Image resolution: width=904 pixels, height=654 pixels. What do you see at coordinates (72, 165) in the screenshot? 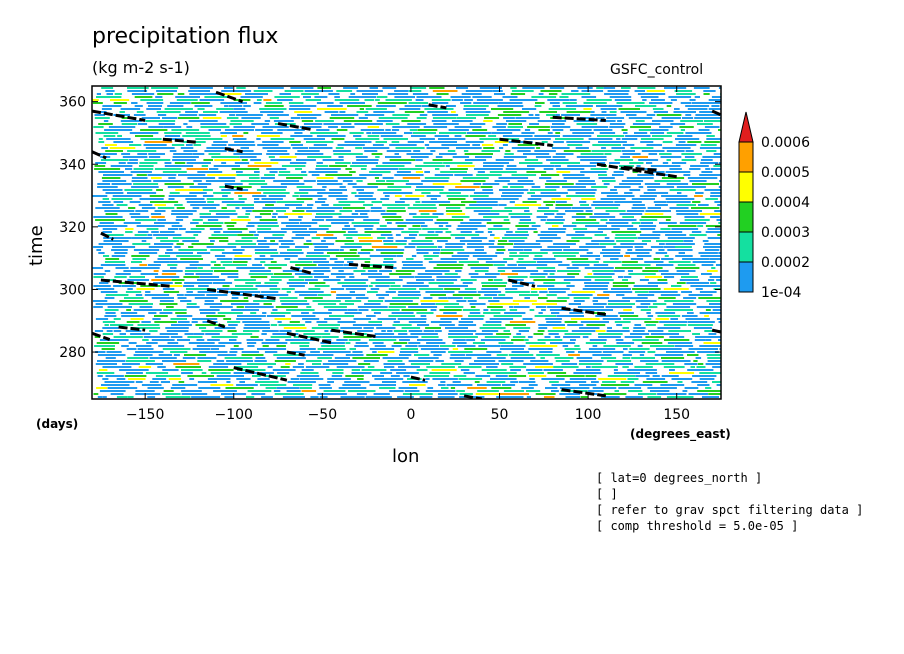
I see `y-tick-label: 340` at bounding box center [72, 165].